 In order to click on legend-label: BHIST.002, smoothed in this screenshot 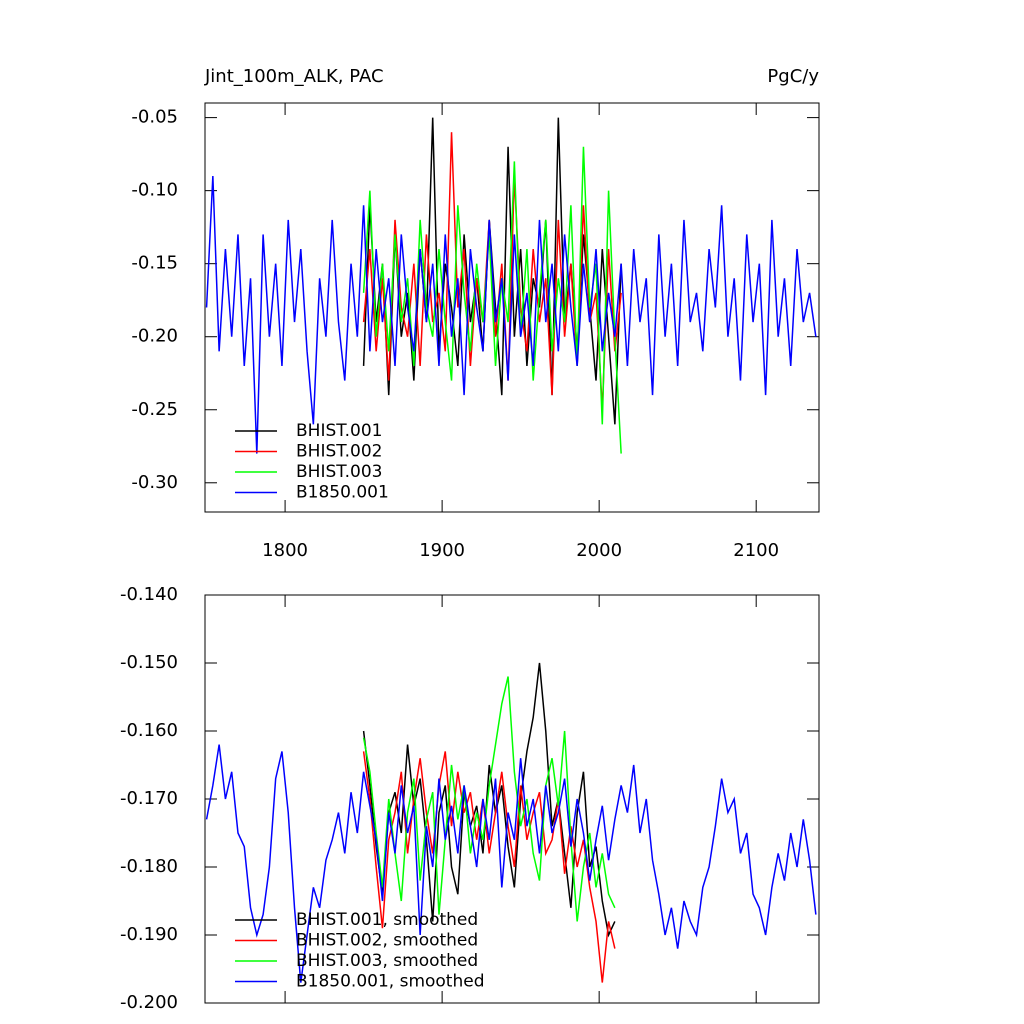, I will do `click(387, 941)`.